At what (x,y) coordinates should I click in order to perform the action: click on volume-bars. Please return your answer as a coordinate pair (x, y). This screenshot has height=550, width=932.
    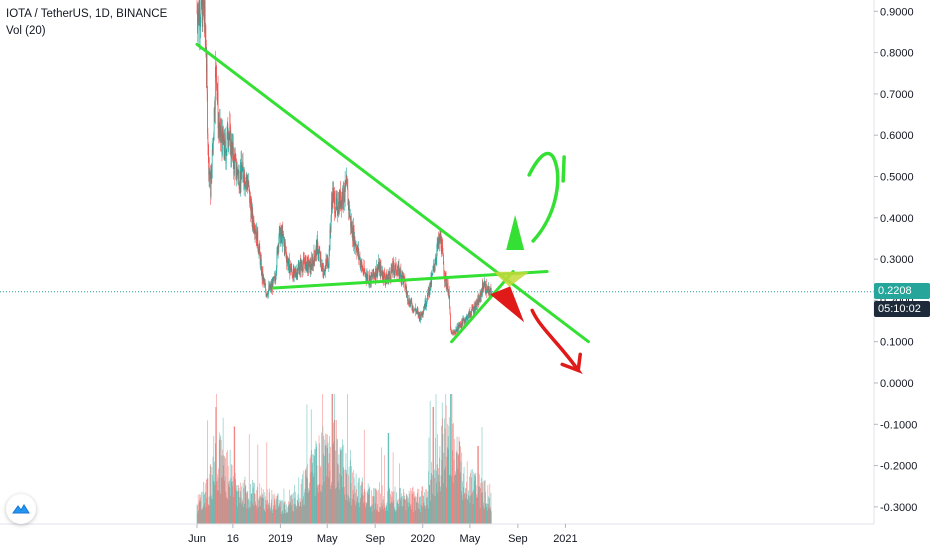
    Looking at the image, I should click on (344, 459).